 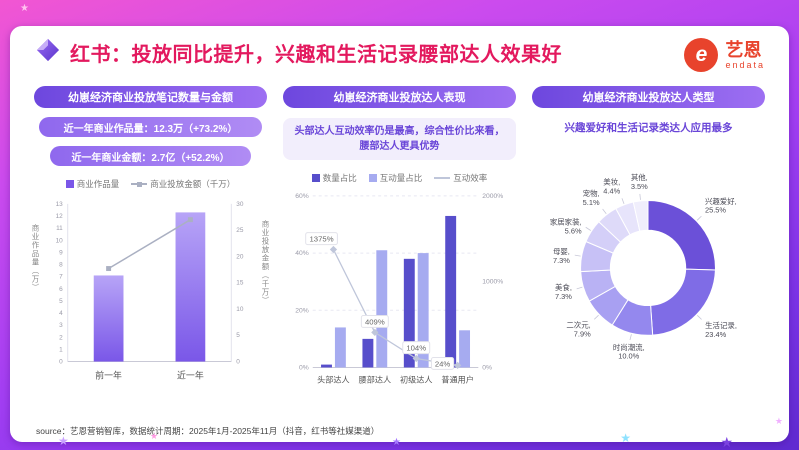 What do you see at coordinates (721, 205) in the screenshot?
I see `svg-text:兴趣爱好,25.5%: 兴趣爱好, 25.5%` at bounding box center [721, 205].